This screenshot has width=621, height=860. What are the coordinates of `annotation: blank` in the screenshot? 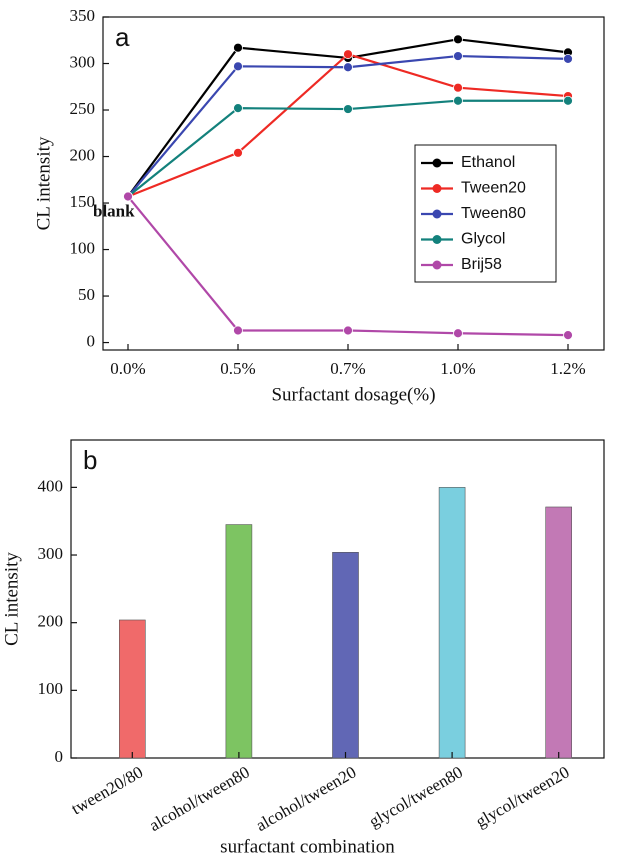 It's located at (114, 210).